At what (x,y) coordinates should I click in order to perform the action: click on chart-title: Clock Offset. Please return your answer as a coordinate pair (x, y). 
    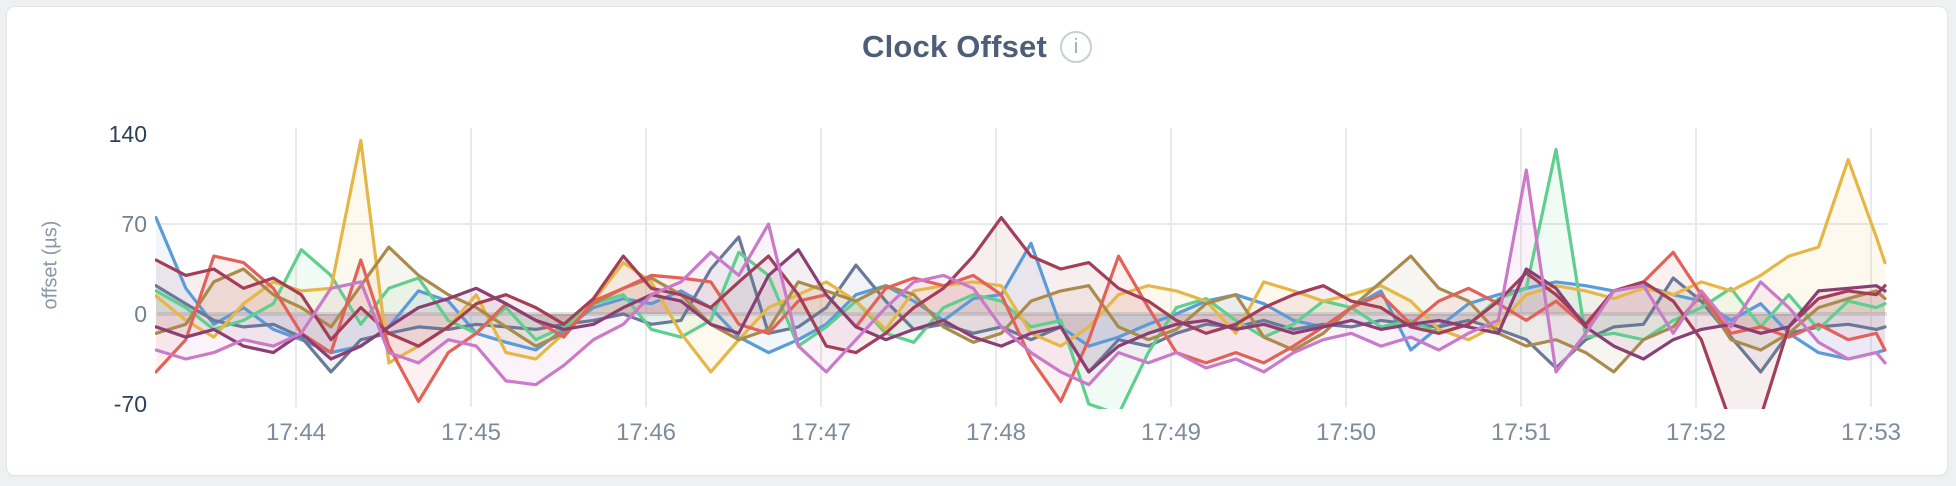
    Looking at the image, I should click on (954, 46).